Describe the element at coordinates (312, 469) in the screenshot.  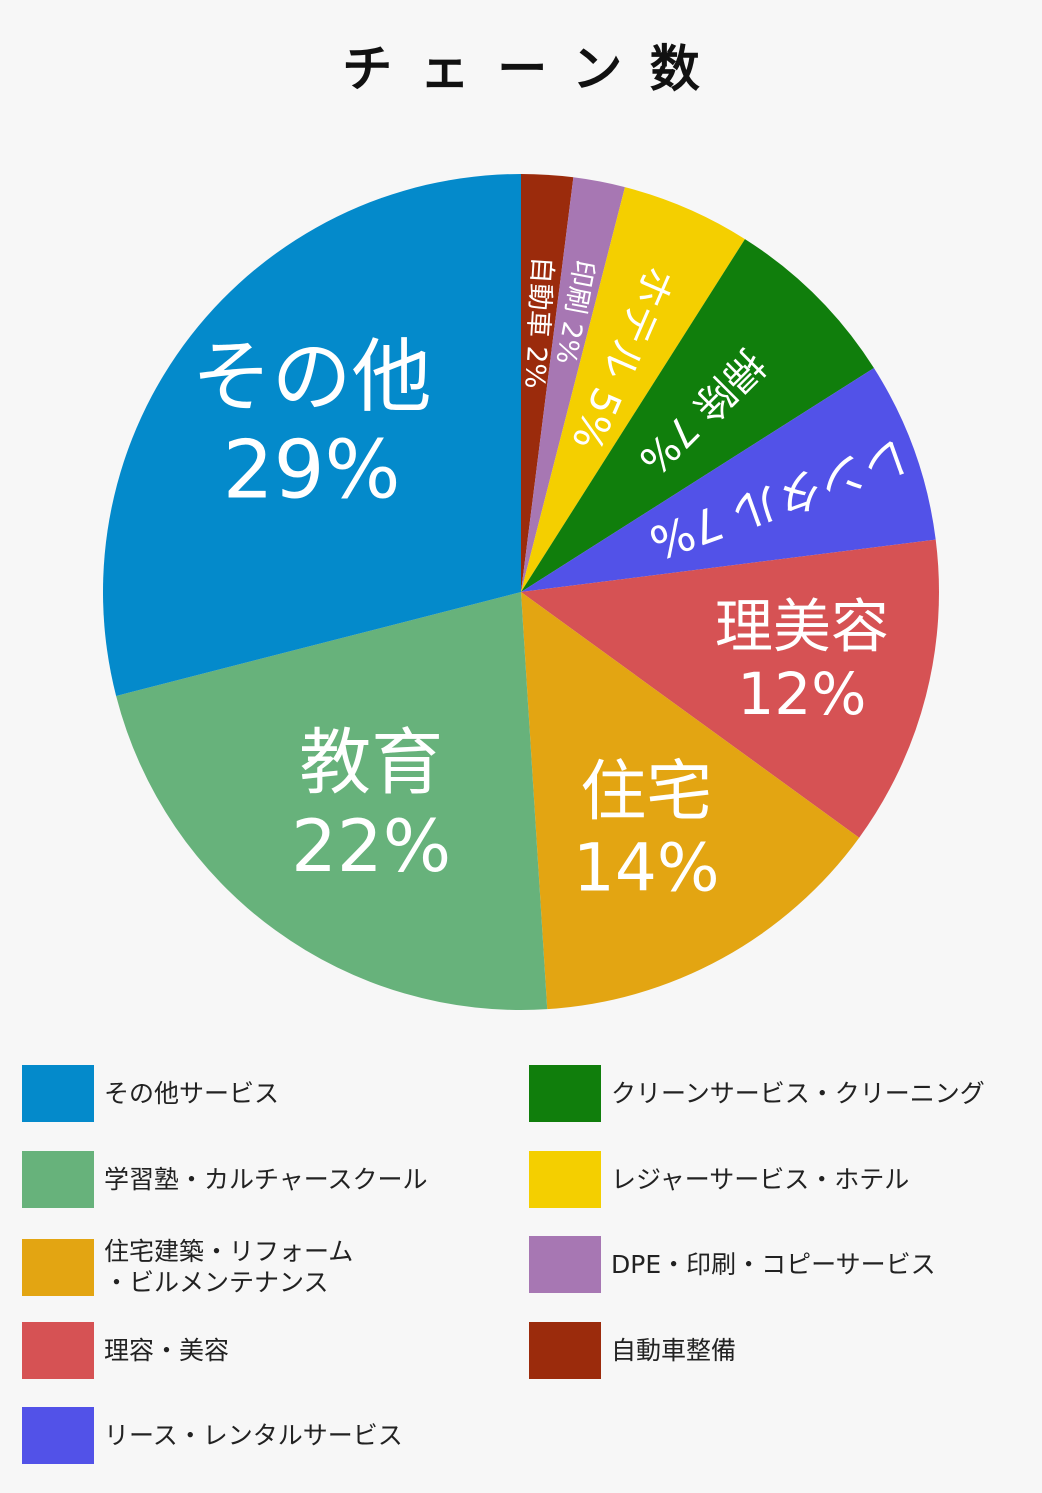
I see `slice-value-9: 29%` at that location.